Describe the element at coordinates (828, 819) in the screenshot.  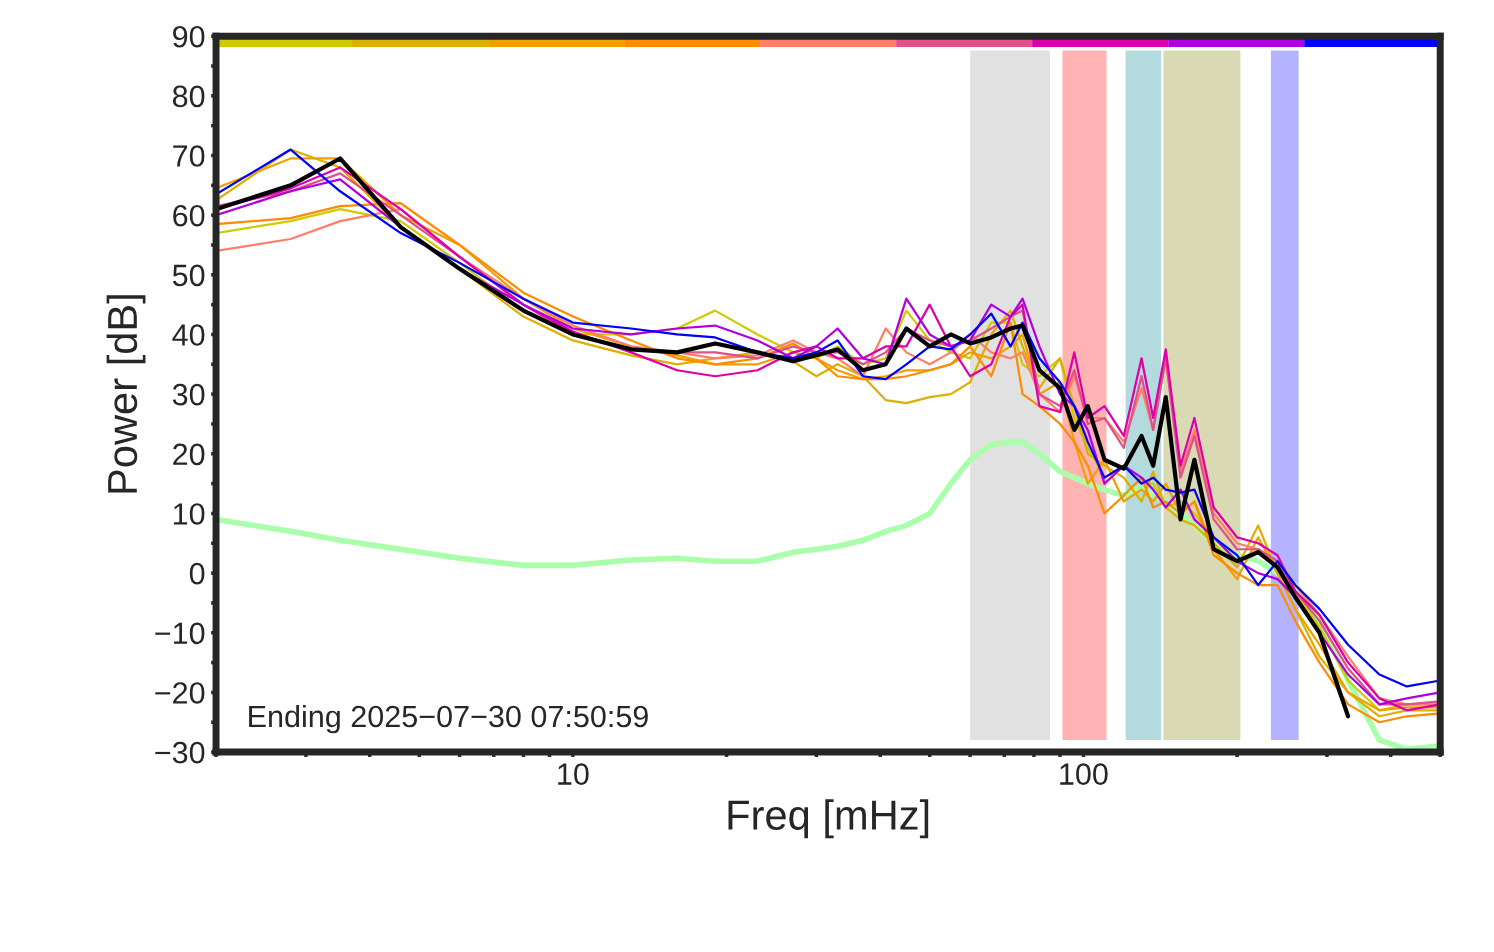
I see `x-axis-title: Freq [mHz]` at that location.